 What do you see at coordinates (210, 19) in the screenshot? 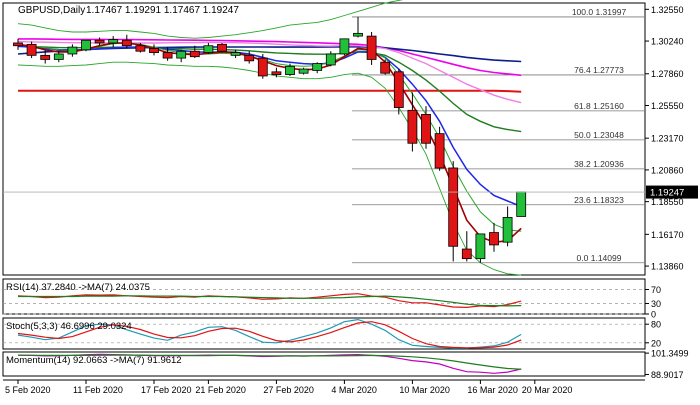
I see `overlay-bb-upper` at bounding box center [210, 19].